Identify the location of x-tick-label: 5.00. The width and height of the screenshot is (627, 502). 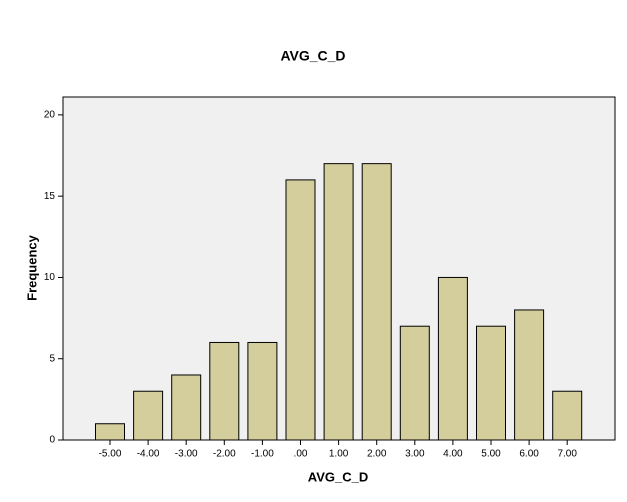
(491, 454).